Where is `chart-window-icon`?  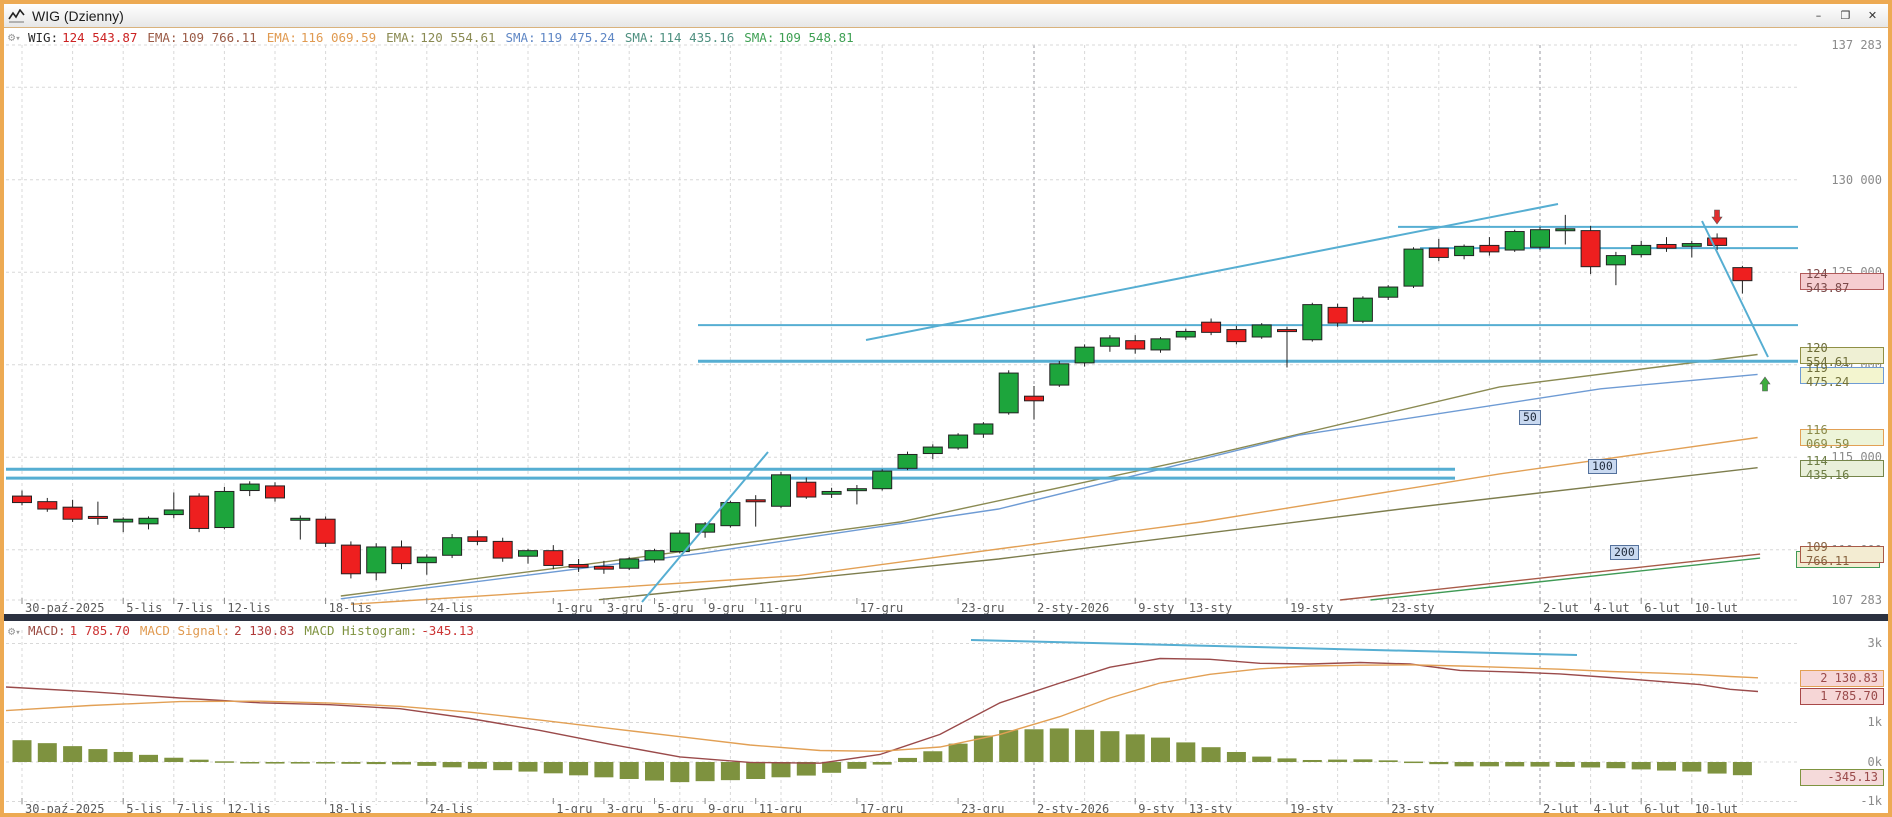
chart-window-icon is located at coordinates (18, 16).